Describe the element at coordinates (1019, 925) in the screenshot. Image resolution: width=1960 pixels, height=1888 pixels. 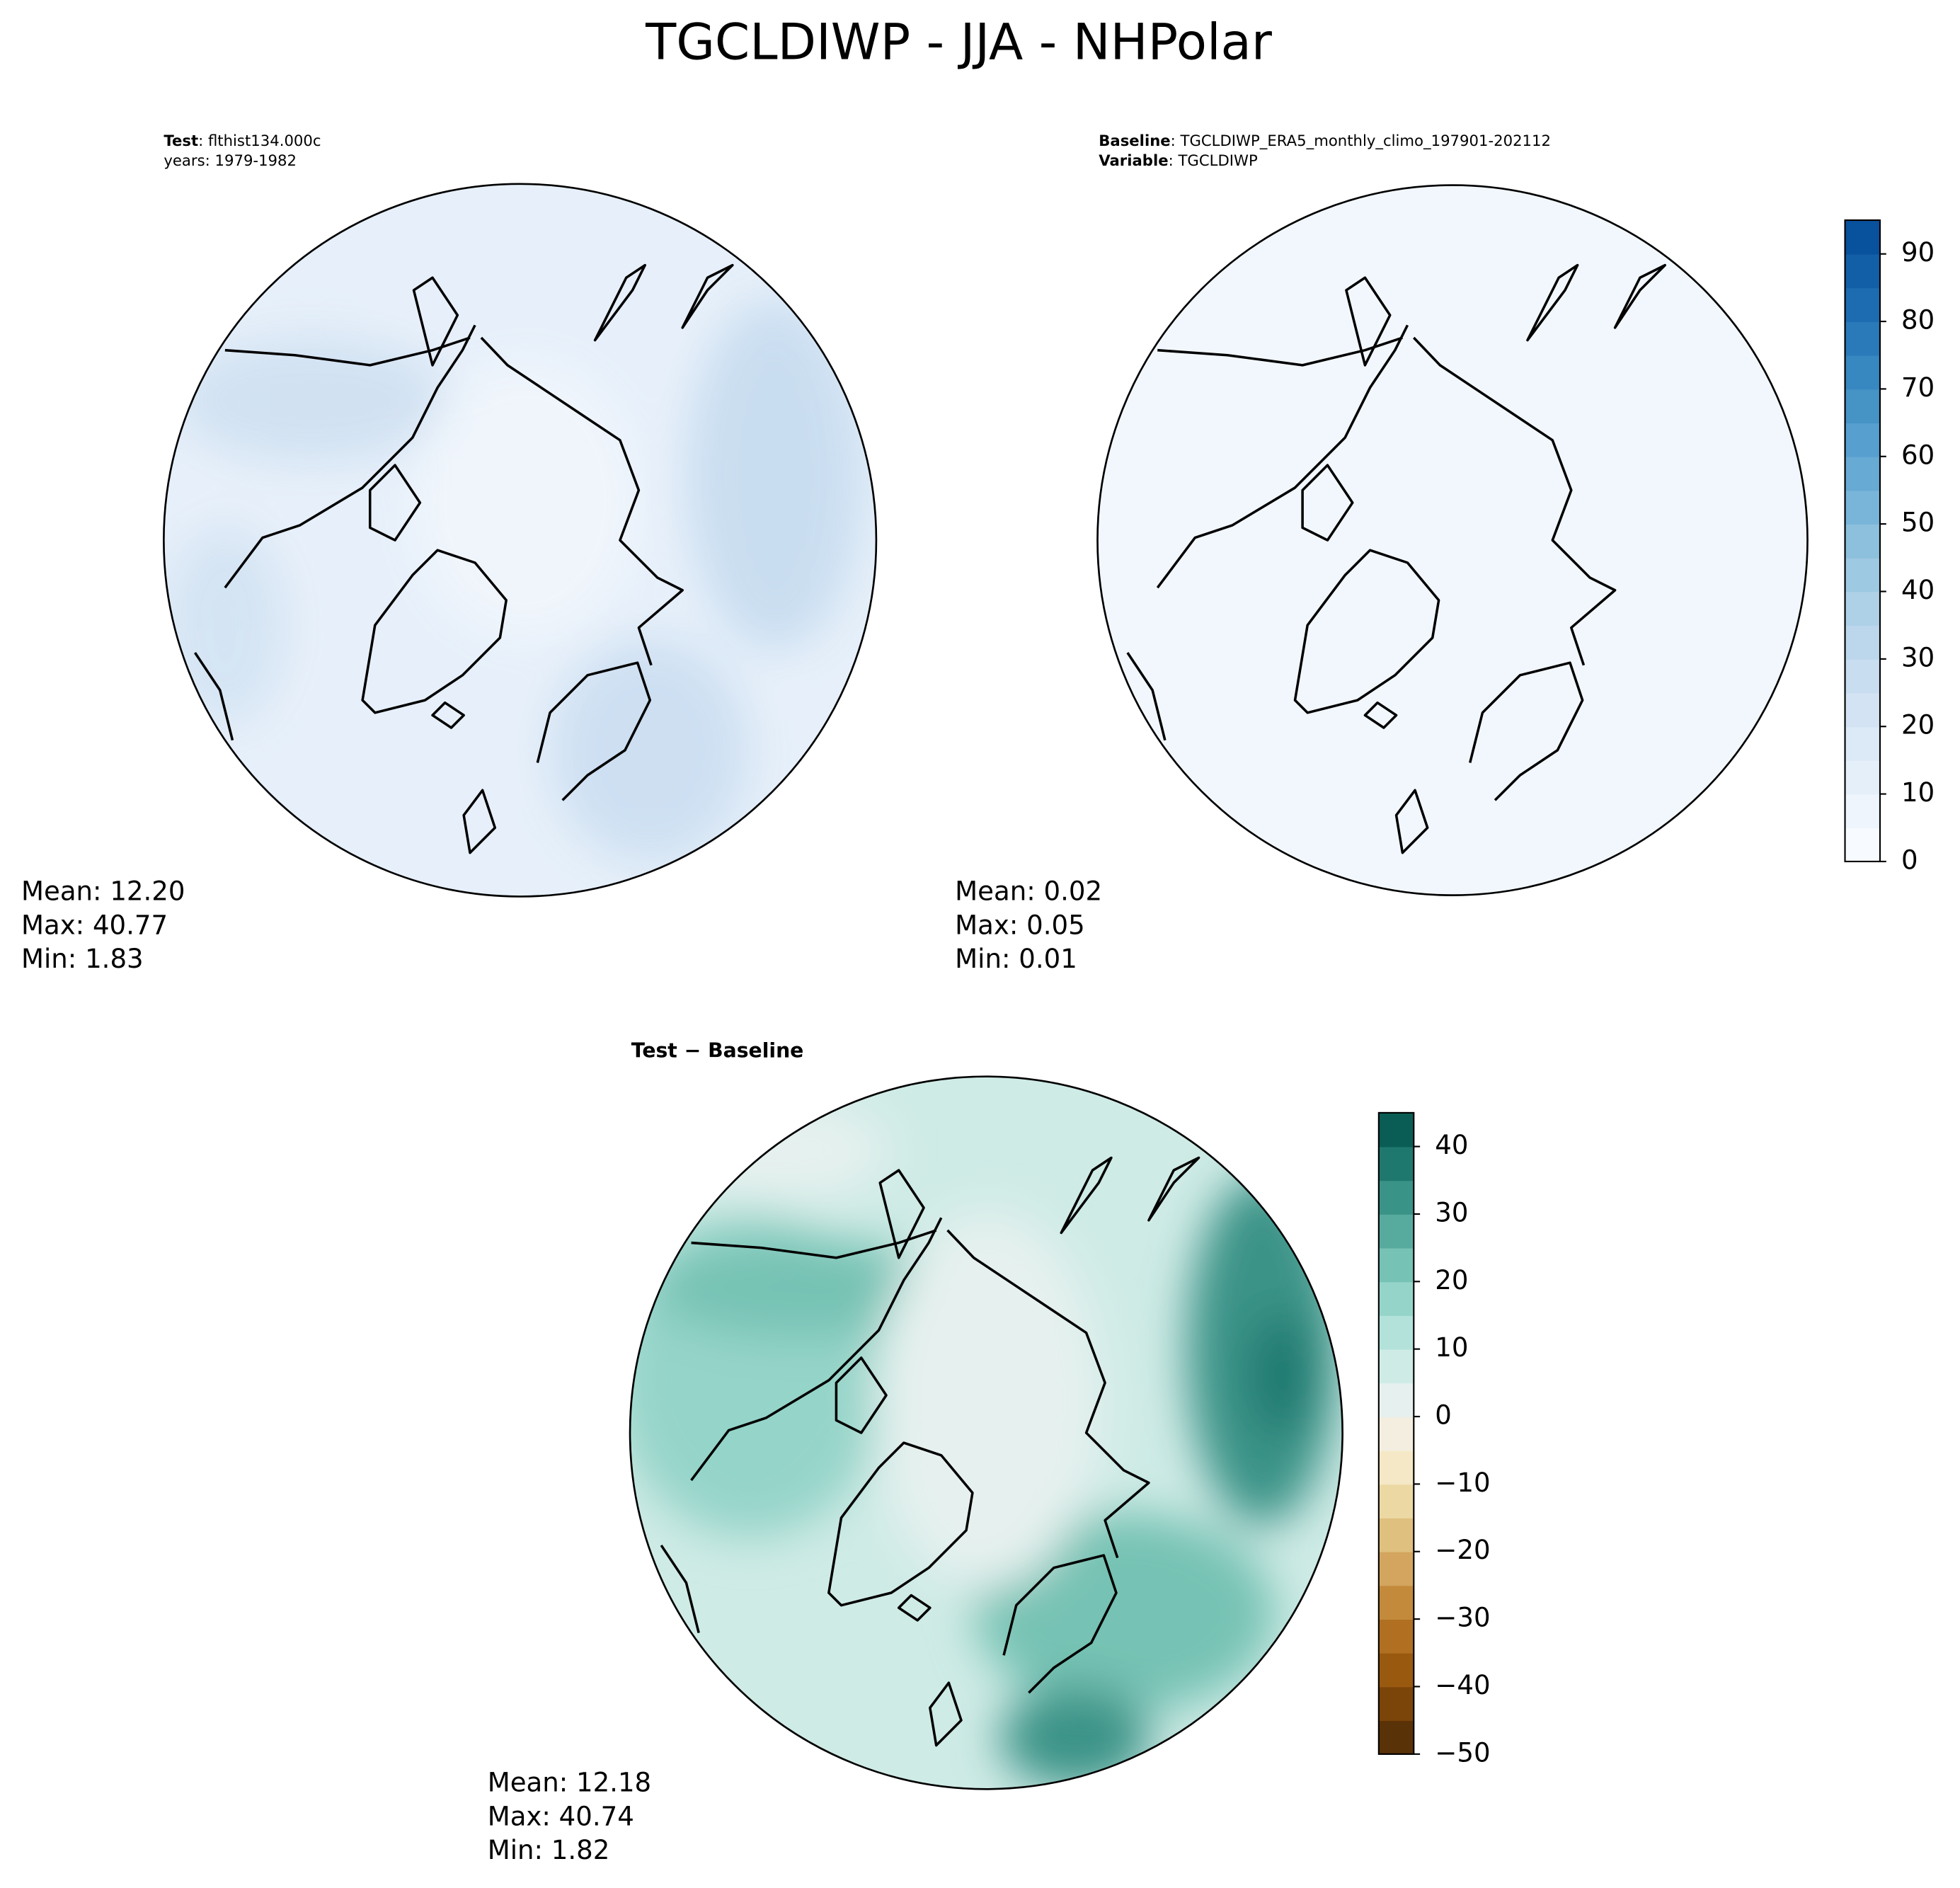
I see `stat-text: Max: 0.05` at that location.